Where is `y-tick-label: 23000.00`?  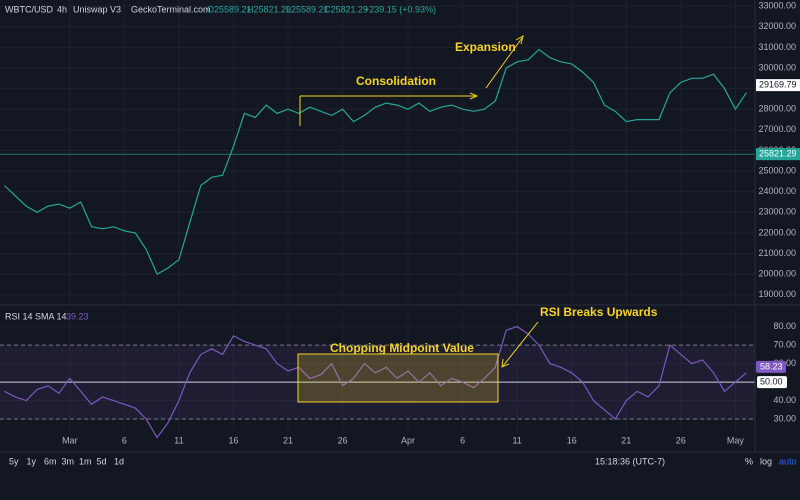 y-tick-label: 23000.00 is located at coordinates (777, 212).